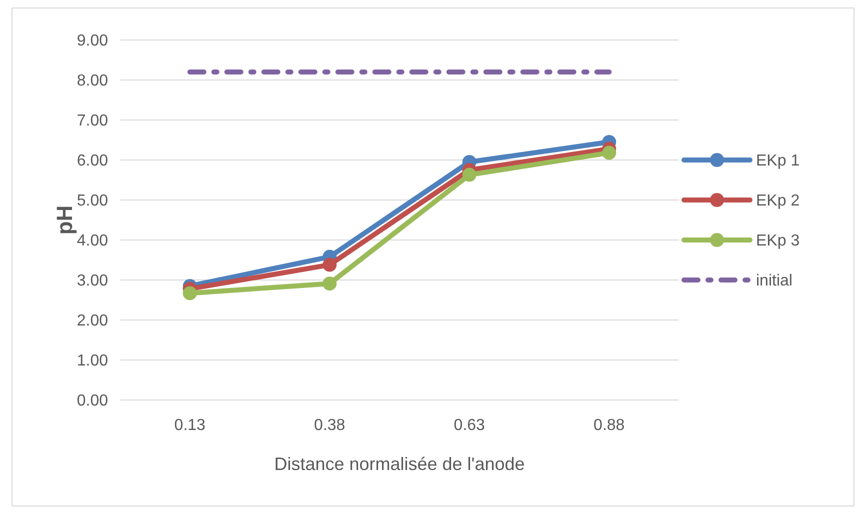 Image resolution: width=864 pixels, height=512 pixels. What do you see at coordinates (92, 121) in the screenshot?
I see `y-tick-label: 7.00` at bounding box center [92, 121].